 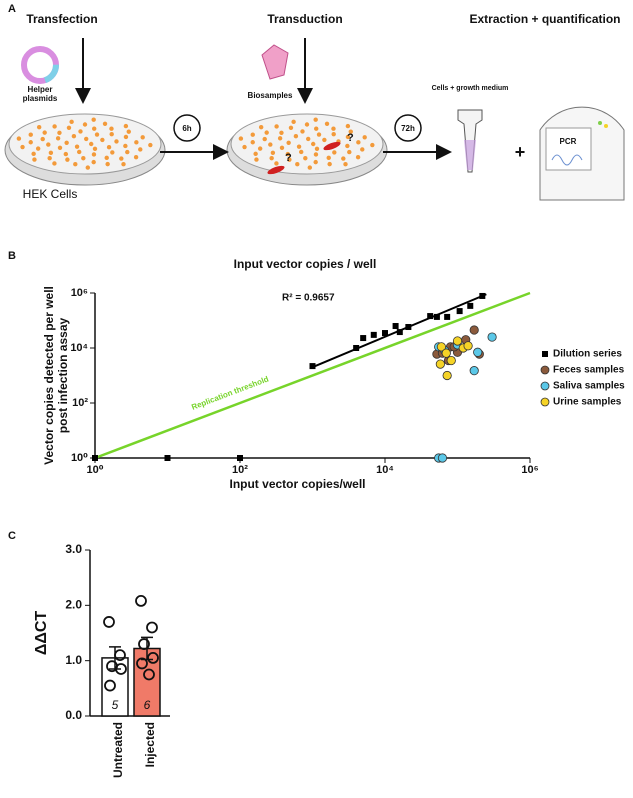 I want to click on threshold-line, so click(x=312, y=375).